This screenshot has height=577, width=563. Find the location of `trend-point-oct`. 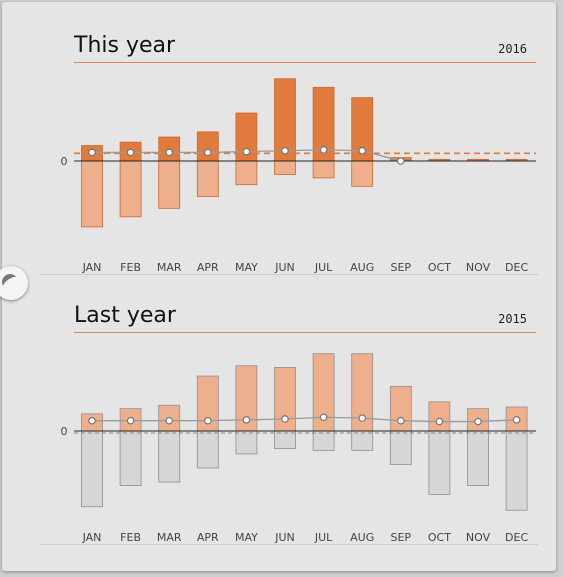

trend-point-oct is located at coordinates (439, 421).